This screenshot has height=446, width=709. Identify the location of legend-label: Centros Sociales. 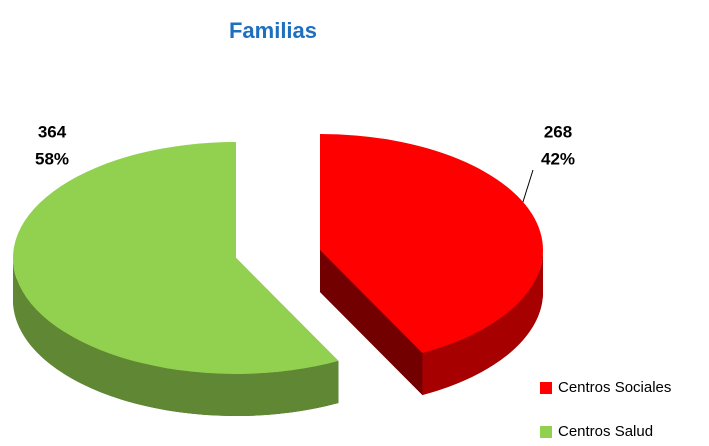
(614, 387).